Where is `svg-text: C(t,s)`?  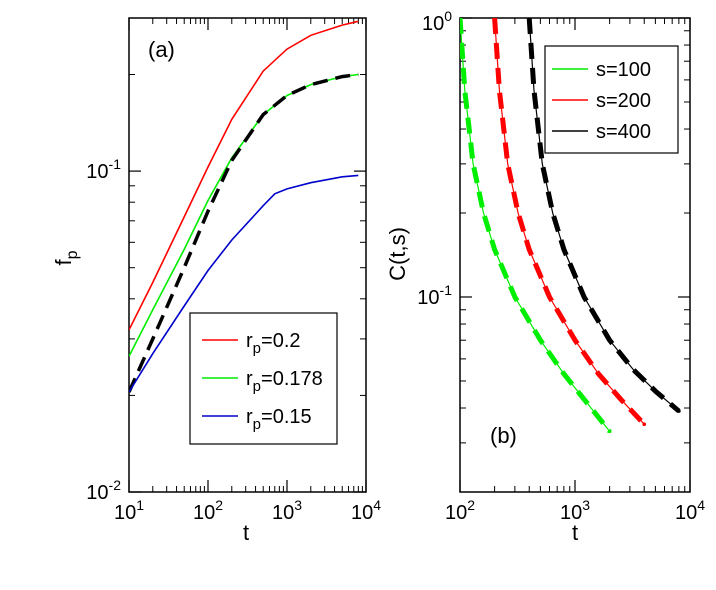 svg-text: C(t,s) is located at coordinates (397, 254).